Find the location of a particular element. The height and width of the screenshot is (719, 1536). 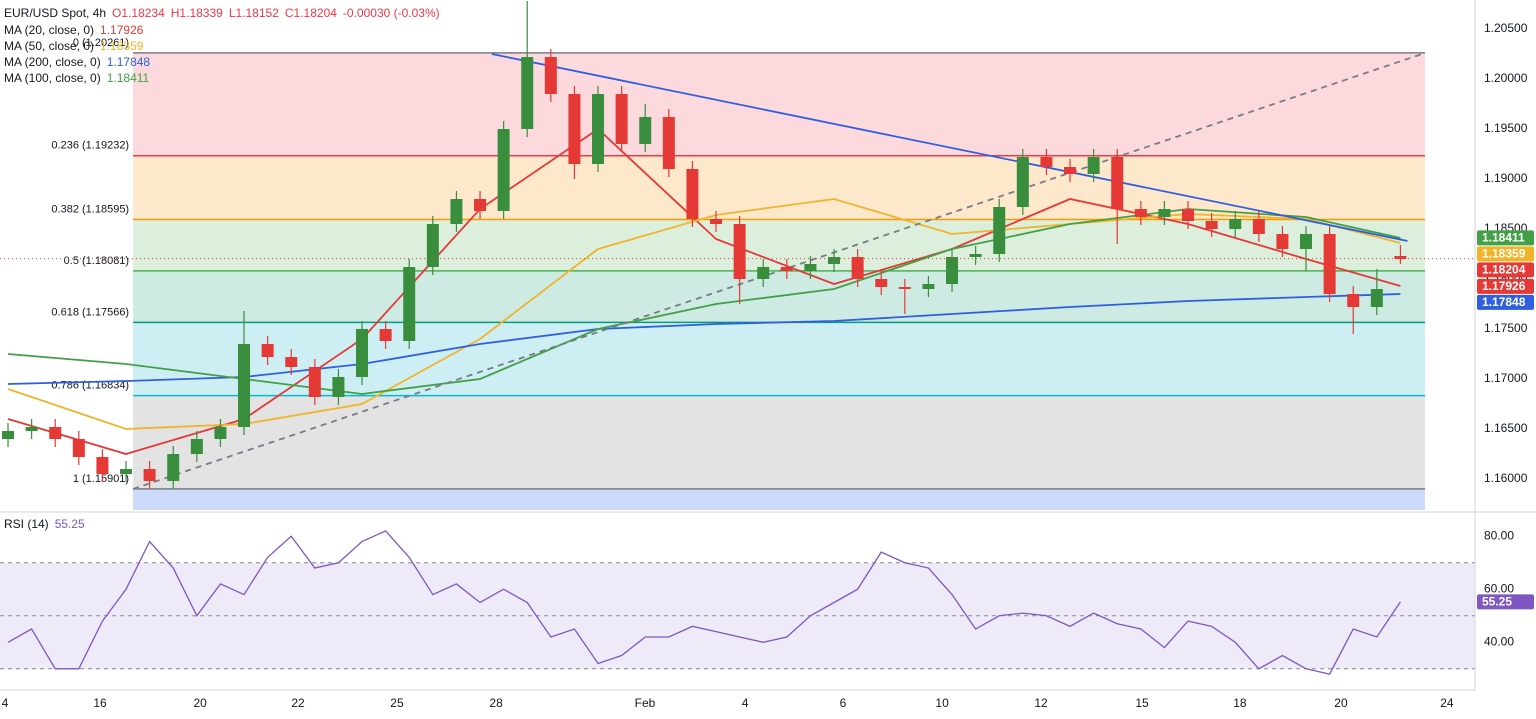

time-tick-label: 18 is located at coordinates (1240, 703).